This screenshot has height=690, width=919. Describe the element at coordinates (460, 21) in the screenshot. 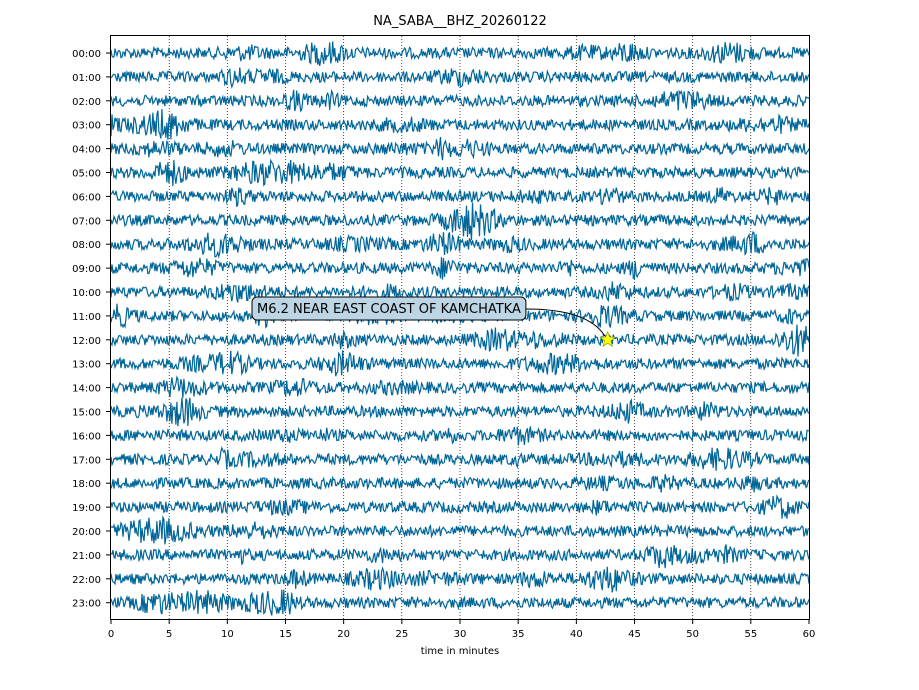

I see `chart-title: NA_SABA__BHZ_20260122` at that location.